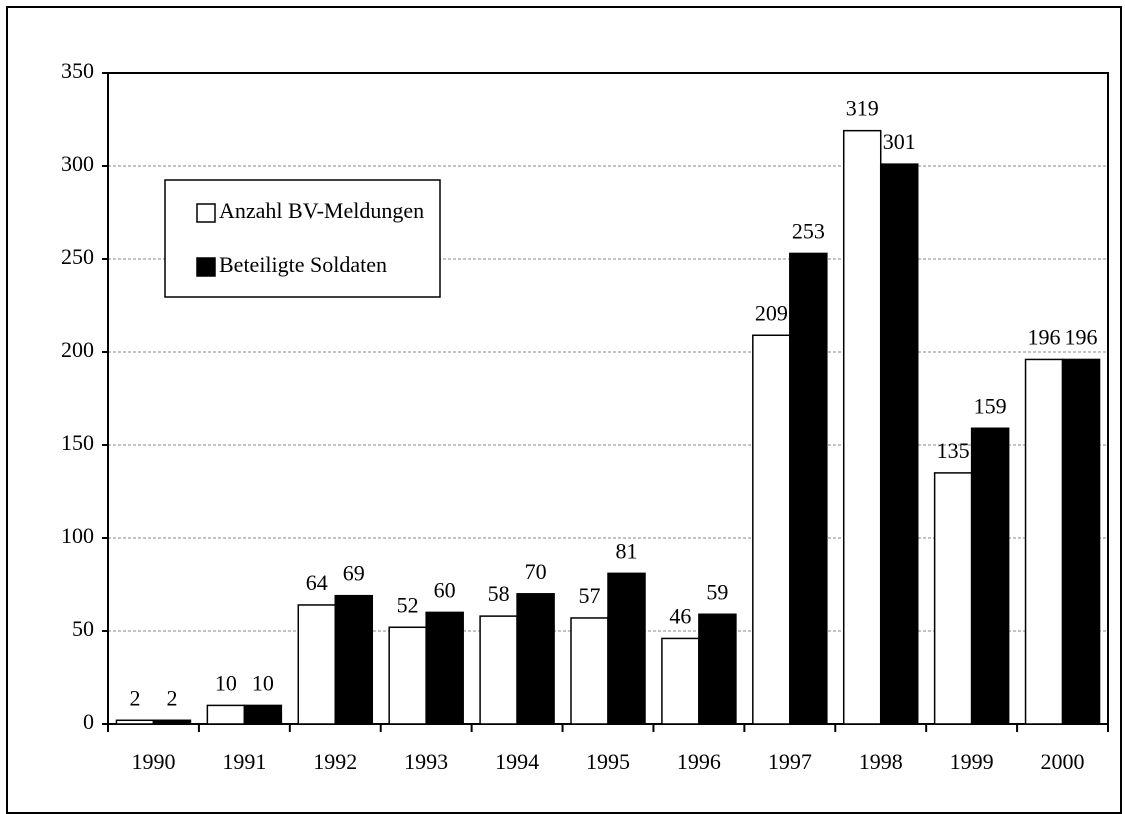 The image size is (1125, 814). Describe the element at coordinates (77, 442) in the screenshot. I see `y-tick-label: 150` at that location.